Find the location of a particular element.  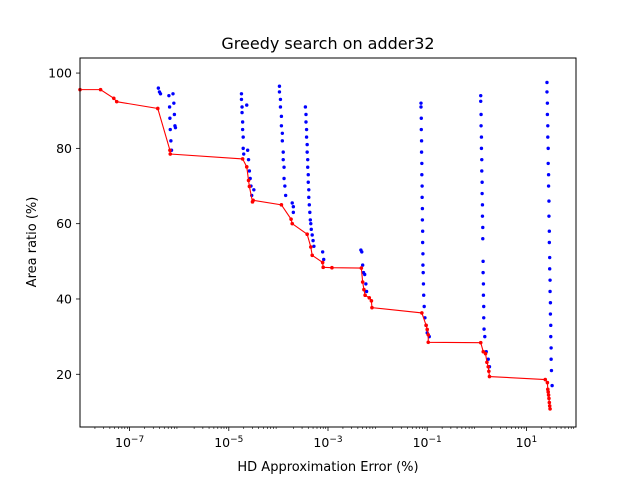

y-tick-label: 40 is located at coordinates (64, 298).